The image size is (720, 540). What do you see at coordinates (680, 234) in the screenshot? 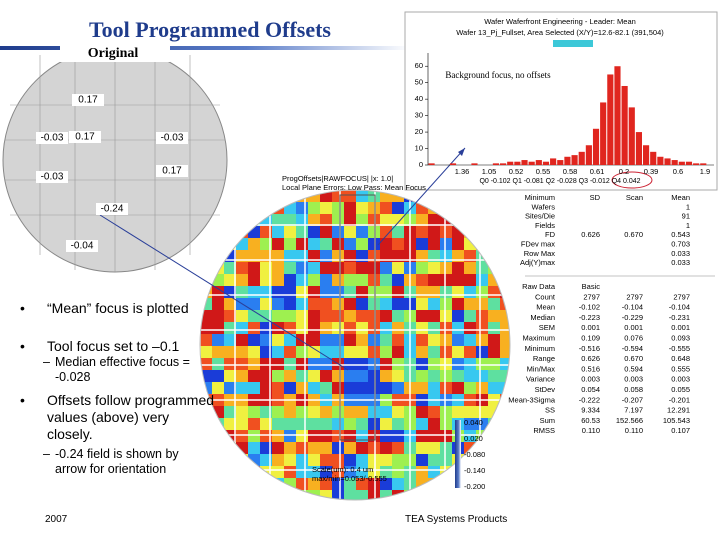
I see `table-cell: 0.543` at bounding box center [680, 234].